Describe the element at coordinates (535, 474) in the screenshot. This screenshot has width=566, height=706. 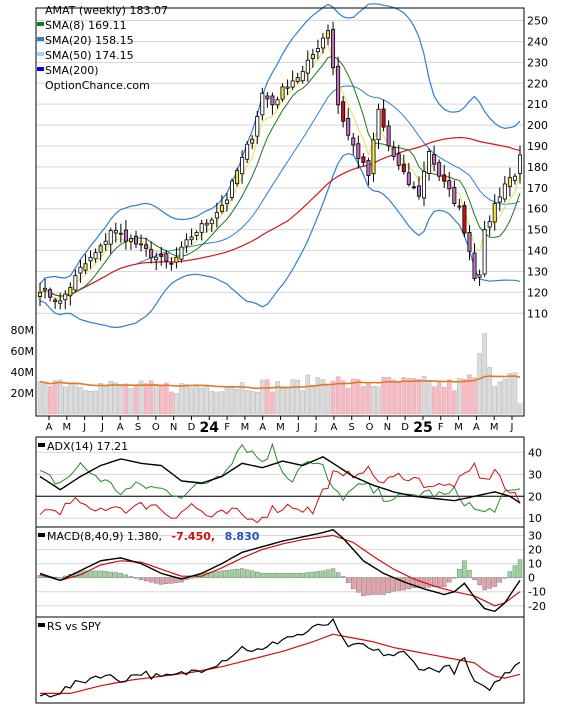
I see `indicator-tick-label: 30` at that location.